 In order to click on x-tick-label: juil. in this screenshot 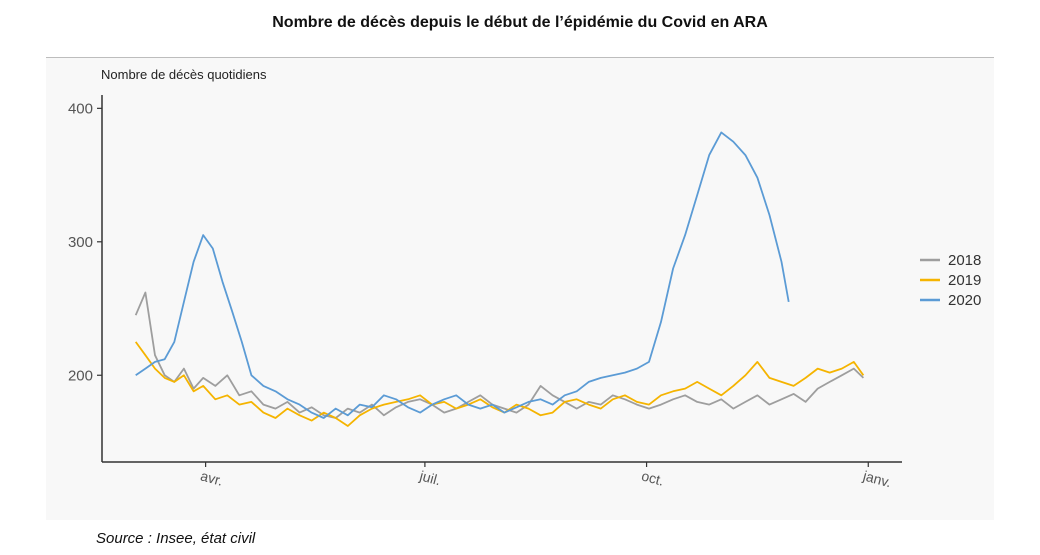, I will do `click(429, 477)`.